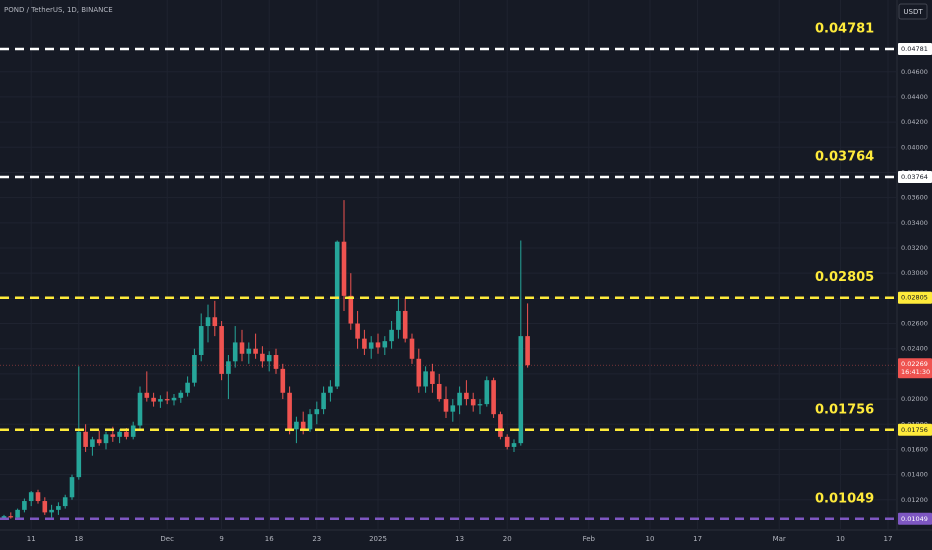  I want to click on countdown-label: 16:41:30, so click(915, 372).